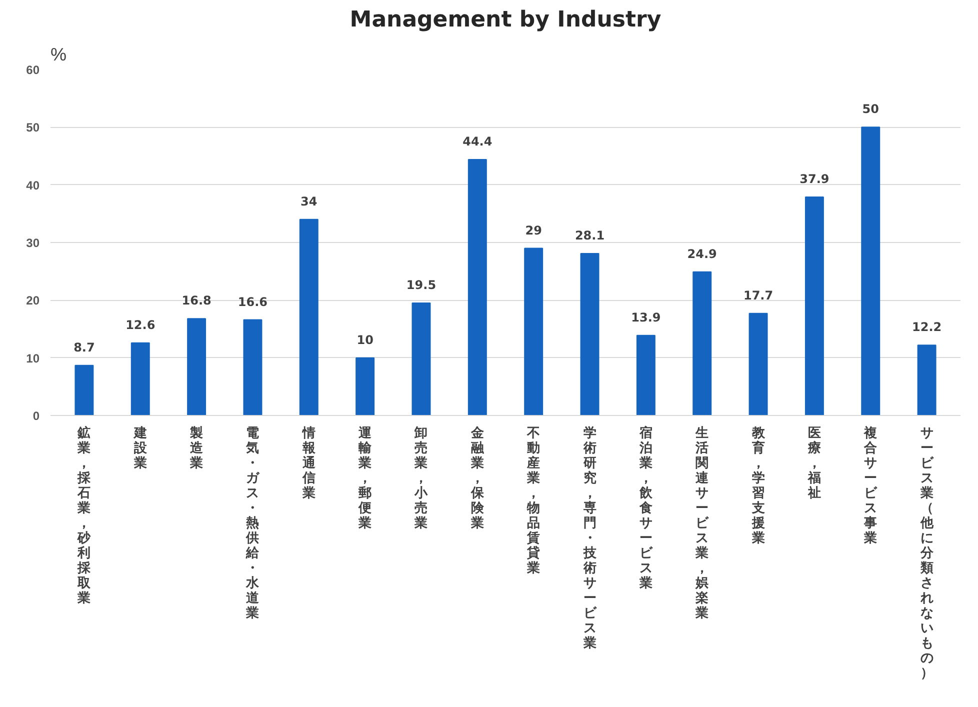 This screenshot has height=707, width=978. Describe the element at coordinates (589, 539) in the screenshot. I see `category-label: 学術研究，専門・技術サービス業` at that location.